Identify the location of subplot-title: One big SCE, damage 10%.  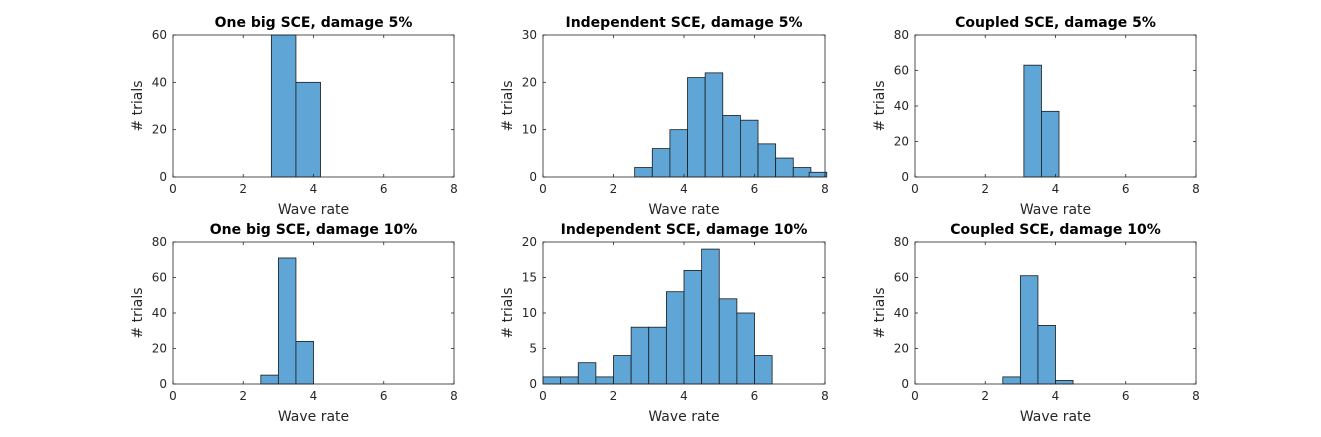
(313, 230).